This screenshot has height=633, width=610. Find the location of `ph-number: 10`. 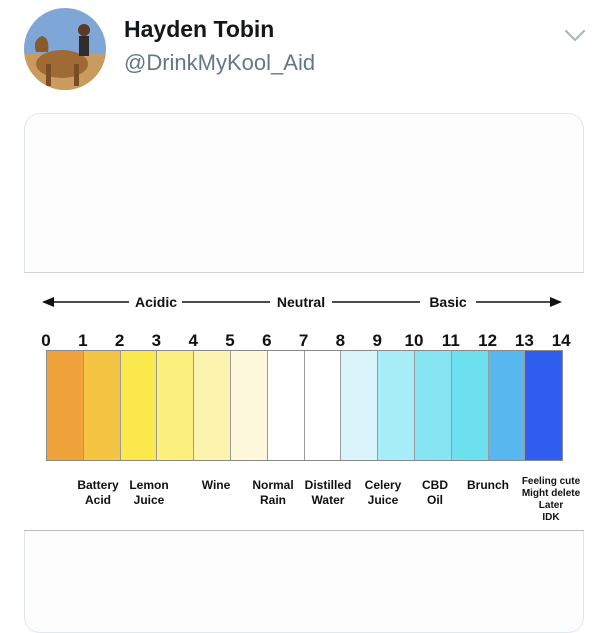

ph-number: 10 is located at coordinates (414, 340).